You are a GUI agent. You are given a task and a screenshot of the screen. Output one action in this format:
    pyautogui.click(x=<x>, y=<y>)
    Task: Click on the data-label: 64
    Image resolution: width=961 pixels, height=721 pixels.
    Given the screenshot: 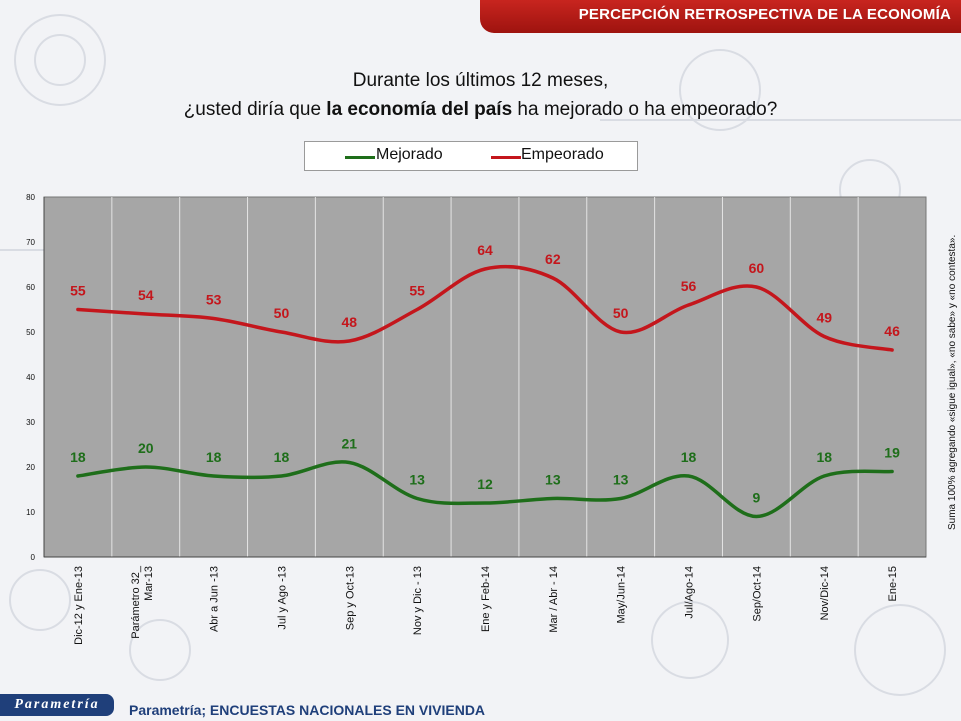 What is the action you would take?
    pyautogui.click(x=485, y=250)
    